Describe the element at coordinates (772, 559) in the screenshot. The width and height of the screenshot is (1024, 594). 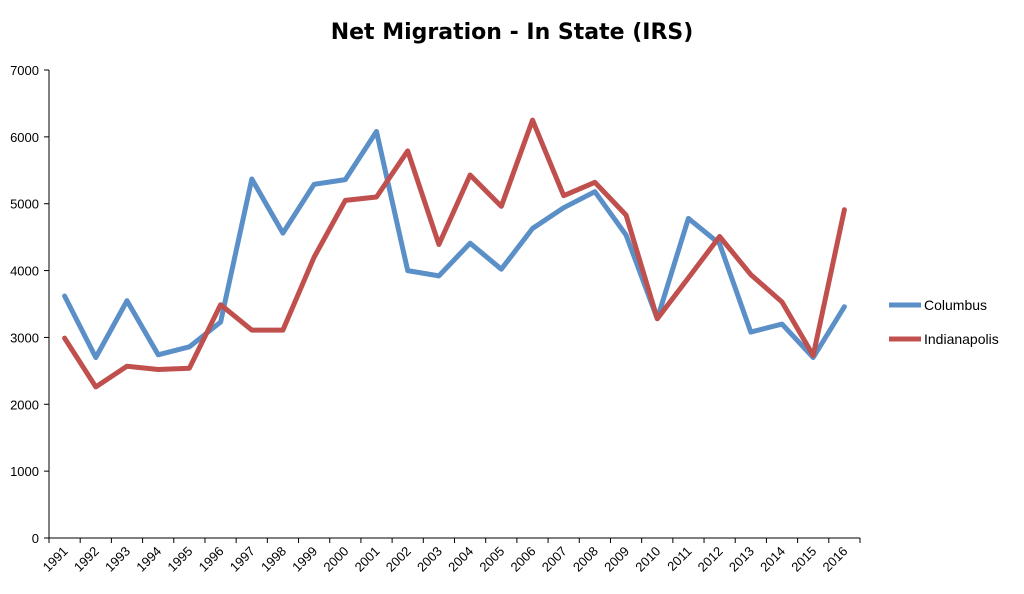
I see `x-tick-label: 2014` at that location.